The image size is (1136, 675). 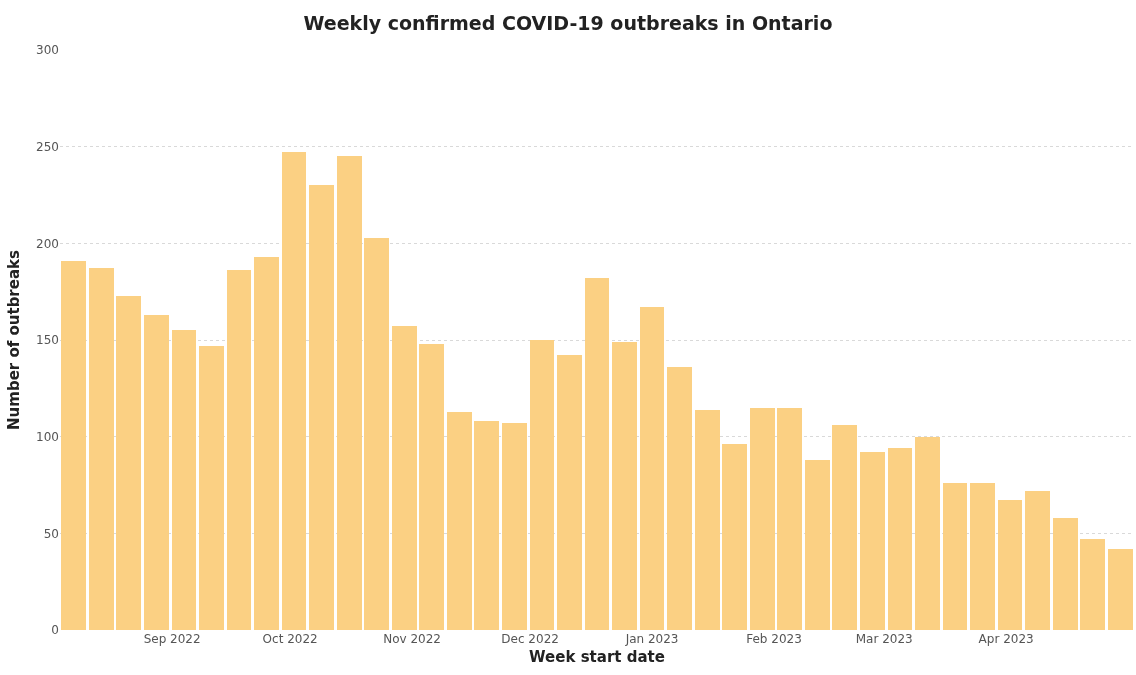 What do you see at coordinates (774, 639) in the screenshot?
I see `x-tick-label: Feb 2023` at bounding box center [774, 639].